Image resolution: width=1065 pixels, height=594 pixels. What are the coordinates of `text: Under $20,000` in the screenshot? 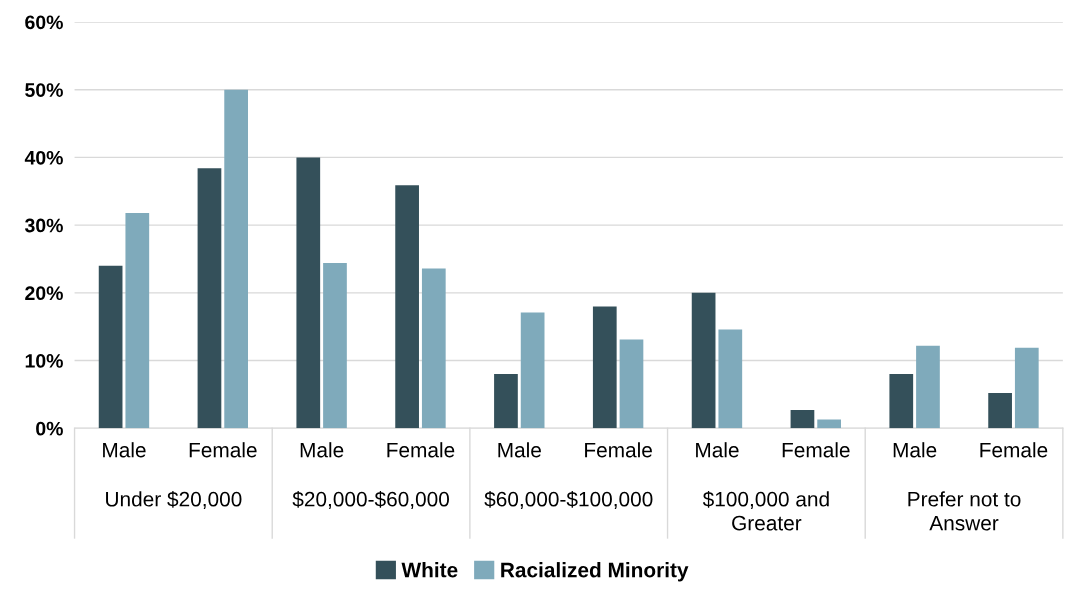 It's located at (174, 500).